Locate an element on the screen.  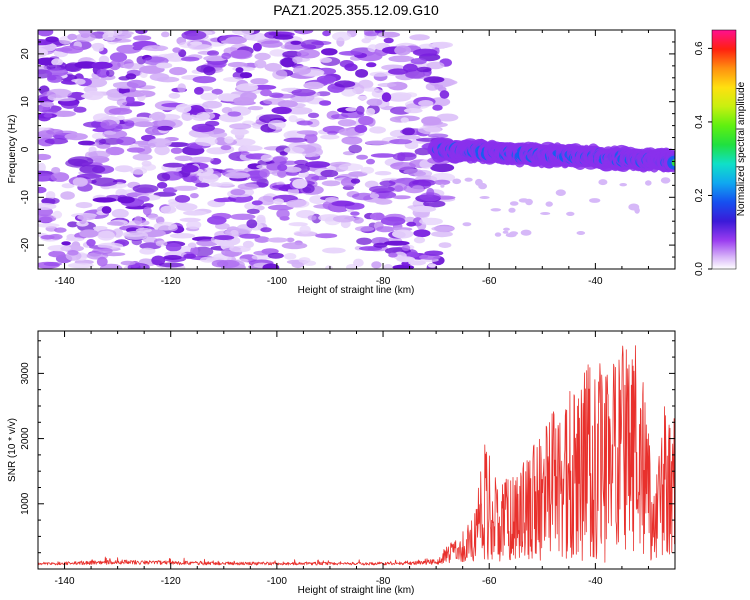
snr-y-tick-label: 1000 is located at coordinates (25, 503).